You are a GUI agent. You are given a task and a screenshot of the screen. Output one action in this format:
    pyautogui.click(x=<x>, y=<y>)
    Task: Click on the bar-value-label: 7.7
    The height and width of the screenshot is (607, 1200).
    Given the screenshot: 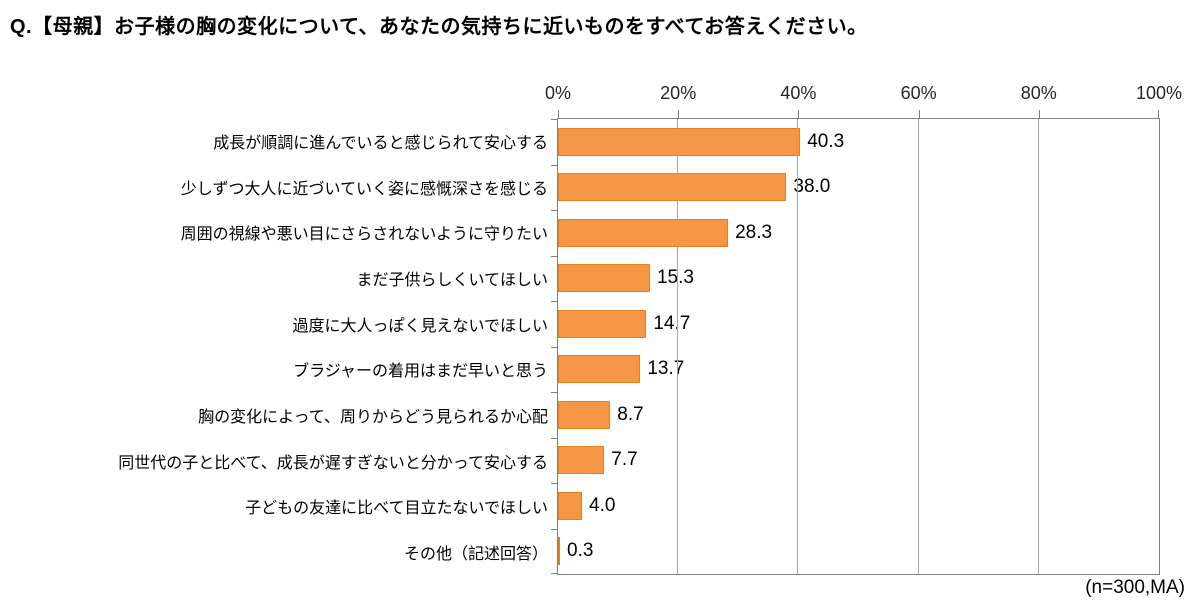 What is the action you would take?
    pyautogui.click(x=624, y=460)
    